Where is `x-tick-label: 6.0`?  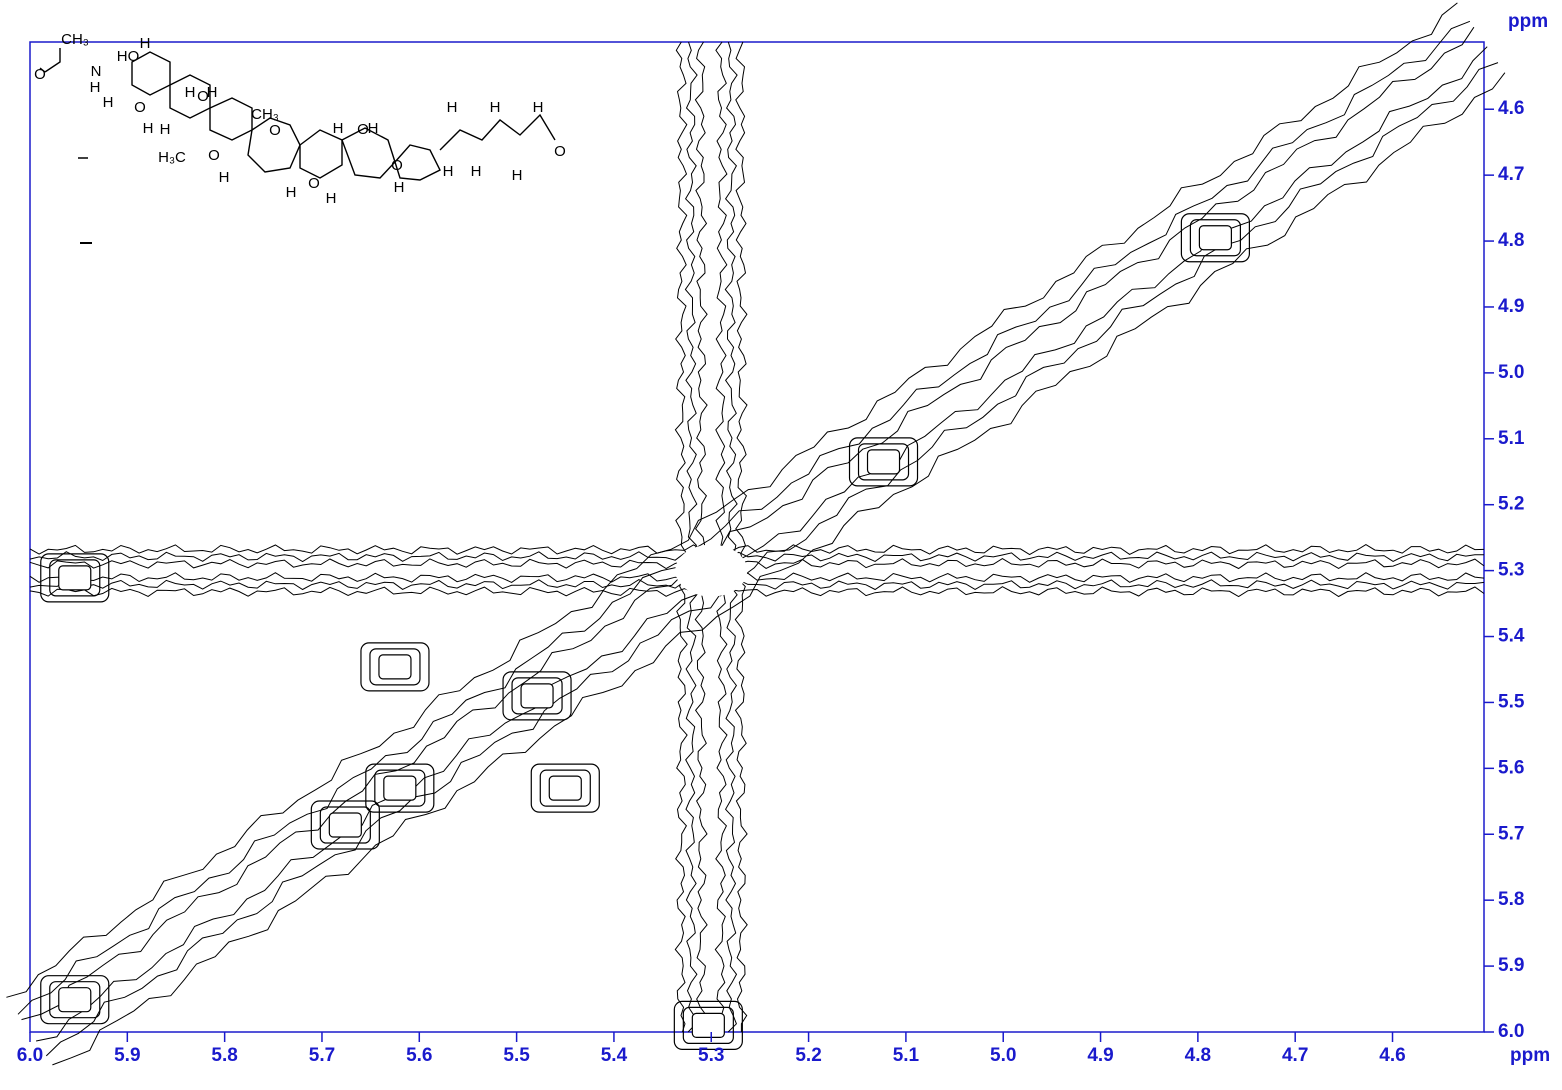 x-tick-label: 6.0 is located at coordinates (30, 1055).